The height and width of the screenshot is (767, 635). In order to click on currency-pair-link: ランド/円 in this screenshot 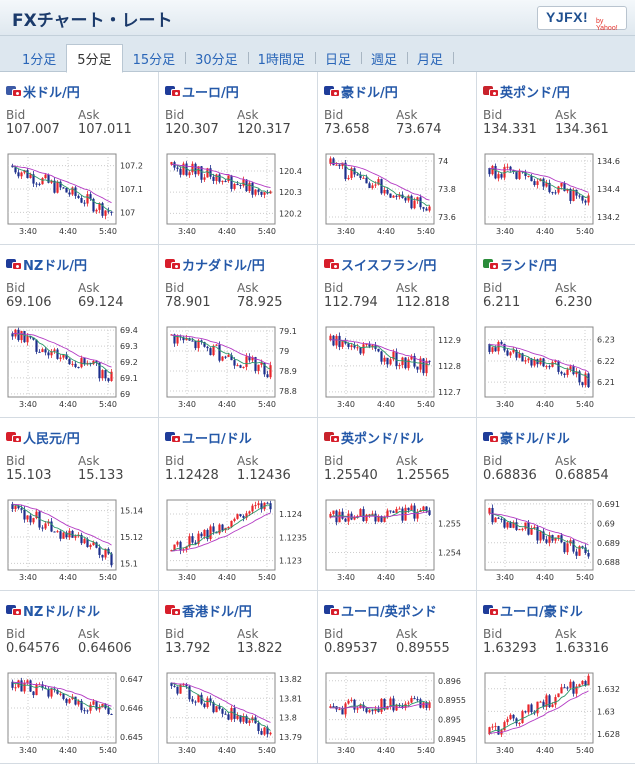, I will do `click(520, 264)`.